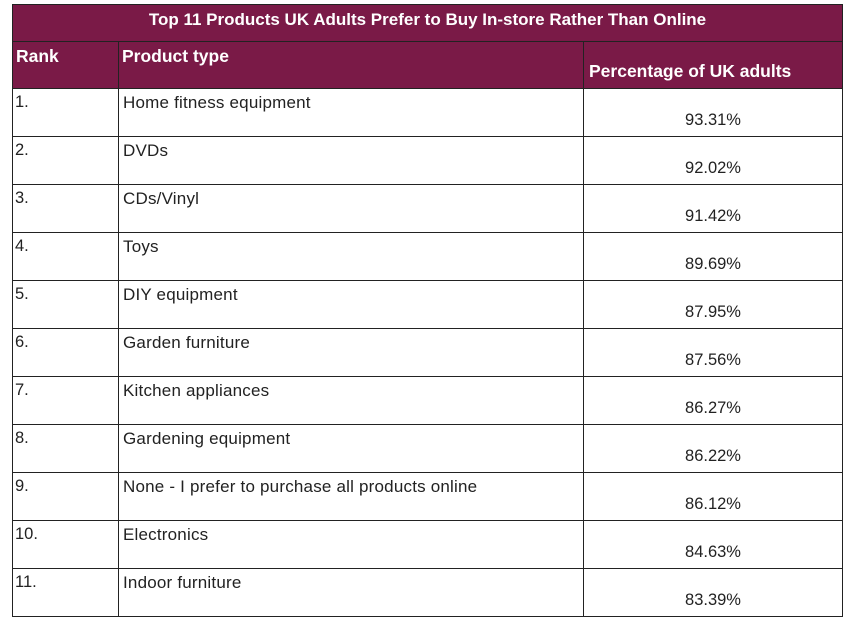 The width and height of the screenshot is (865, 617). What do you see at coordinates (65, 256) in the screenshot?
I see `rank-cell: 4.` at bounding box center [65, 256].